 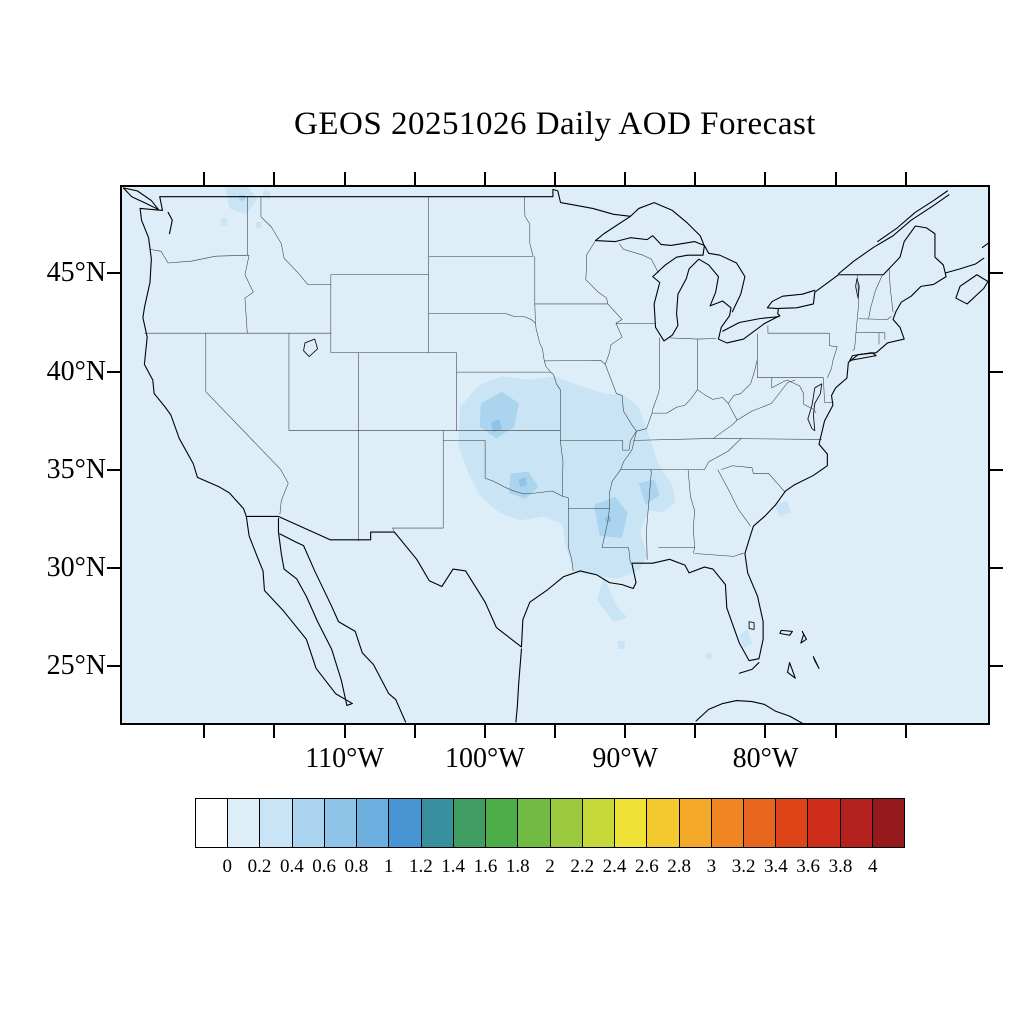 What do you see at coordinates (765, 758) in the screenshot?
I see `longitude-tick-label: 80°W` at bounding box center [765, 758].